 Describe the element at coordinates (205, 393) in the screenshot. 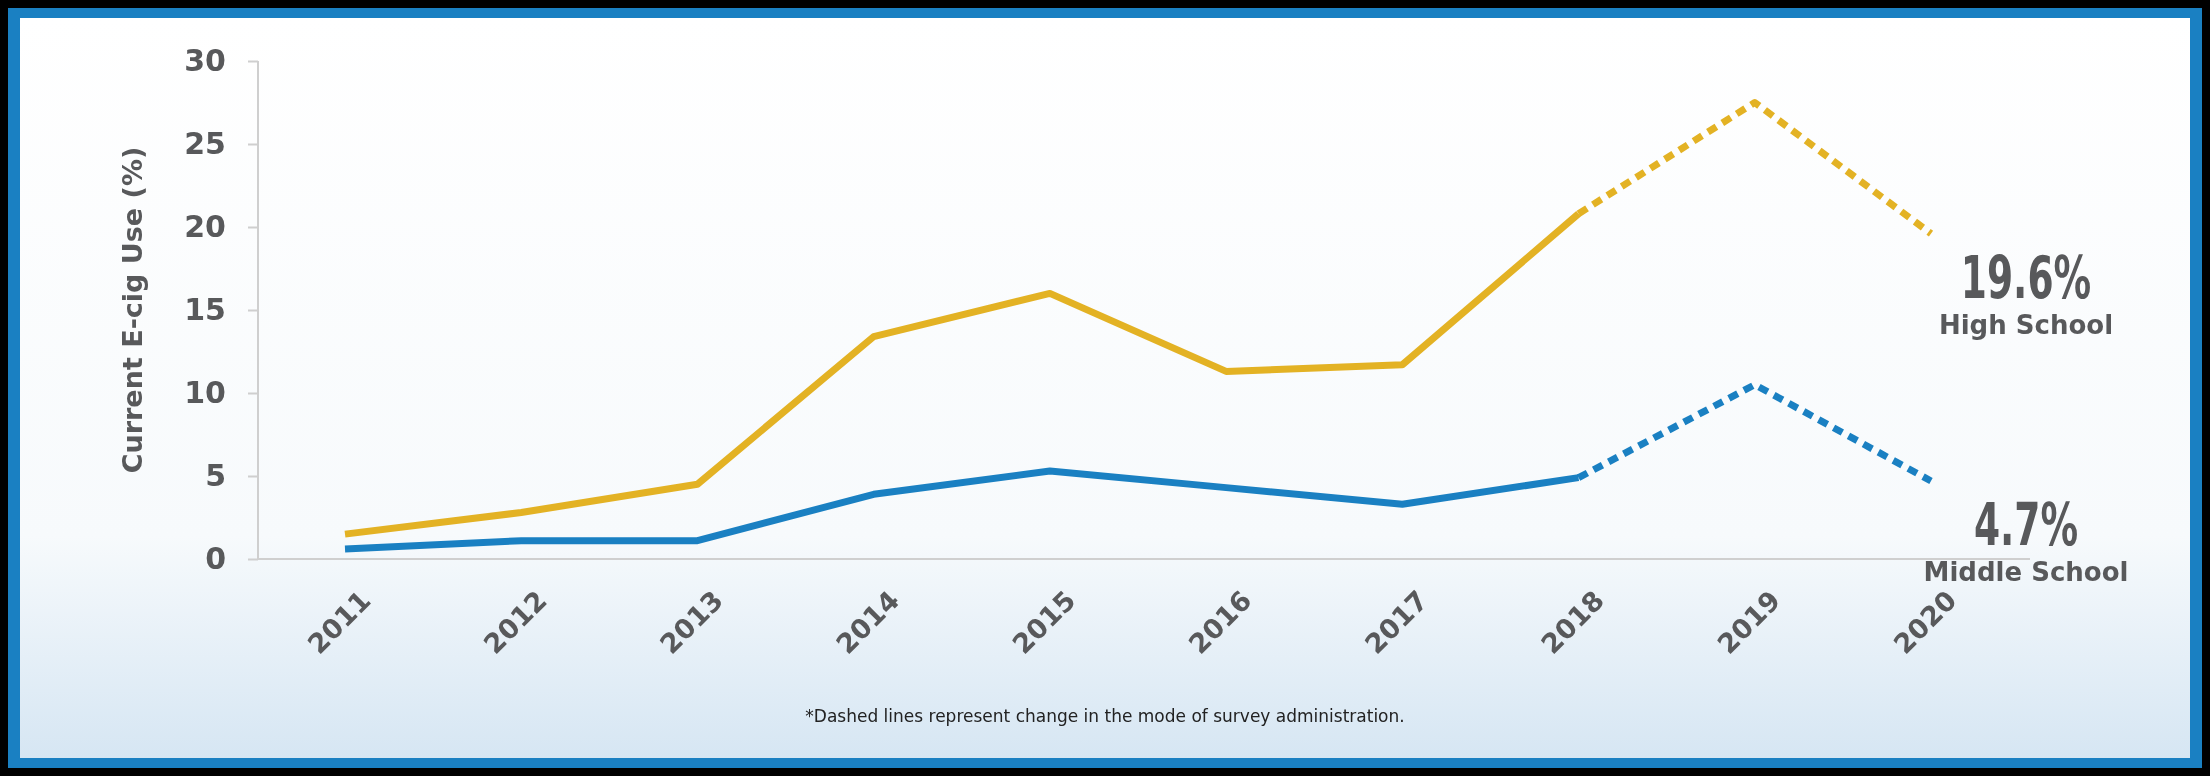

I see `y-tick-label: 10` at that location.